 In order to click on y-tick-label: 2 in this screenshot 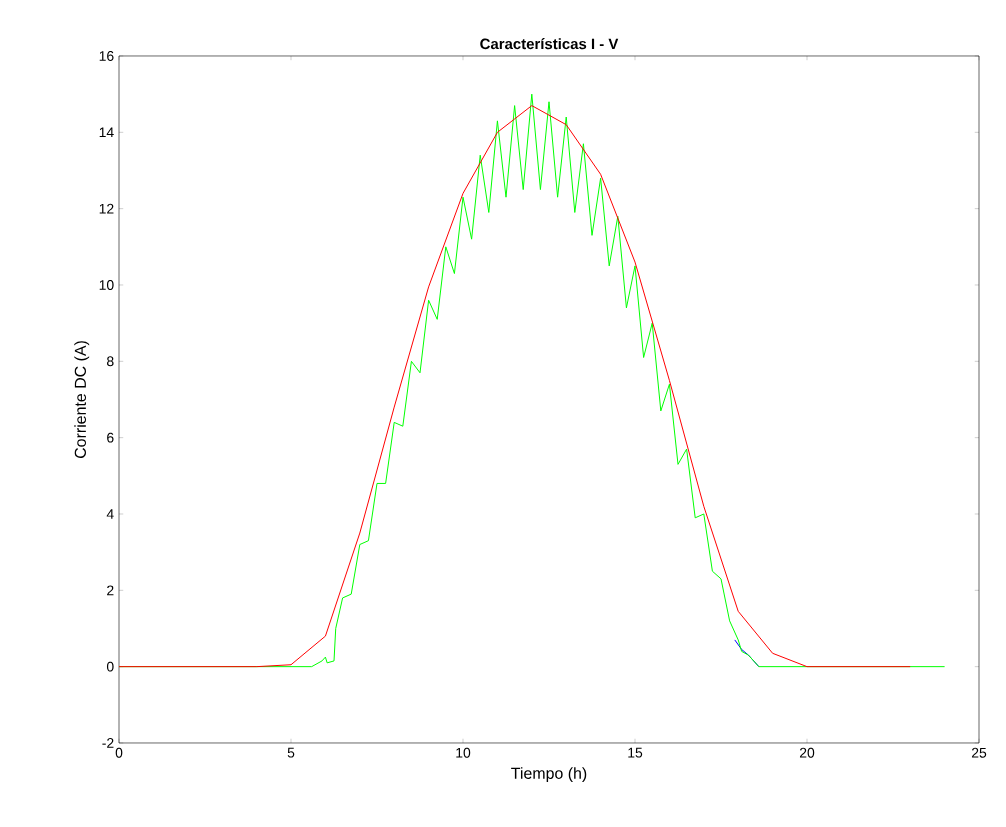, I will do `click(110, 590)`.